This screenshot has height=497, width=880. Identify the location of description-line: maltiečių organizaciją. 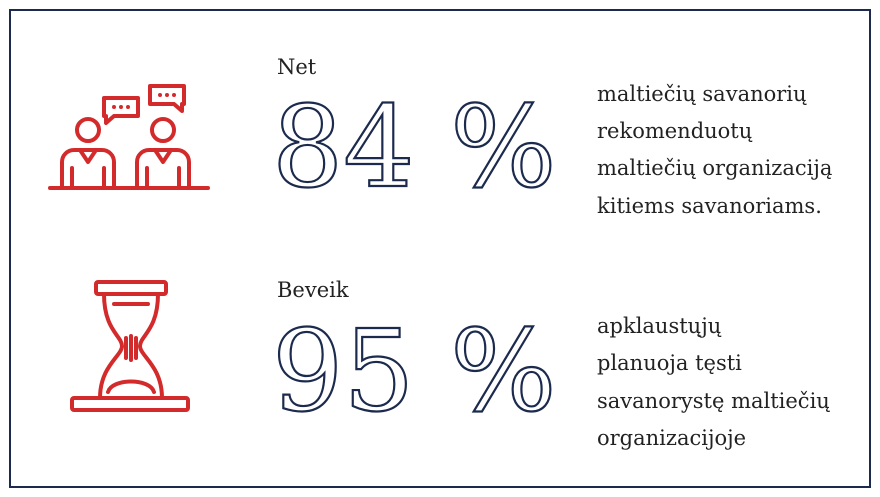
(714, 168).